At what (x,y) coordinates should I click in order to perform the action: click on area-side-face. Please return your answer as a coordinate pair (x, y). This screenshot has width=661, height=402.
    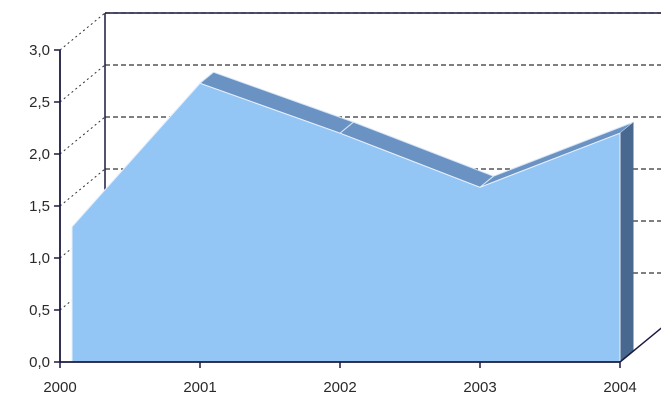
    Looking at the image, I should click on (627, 242).